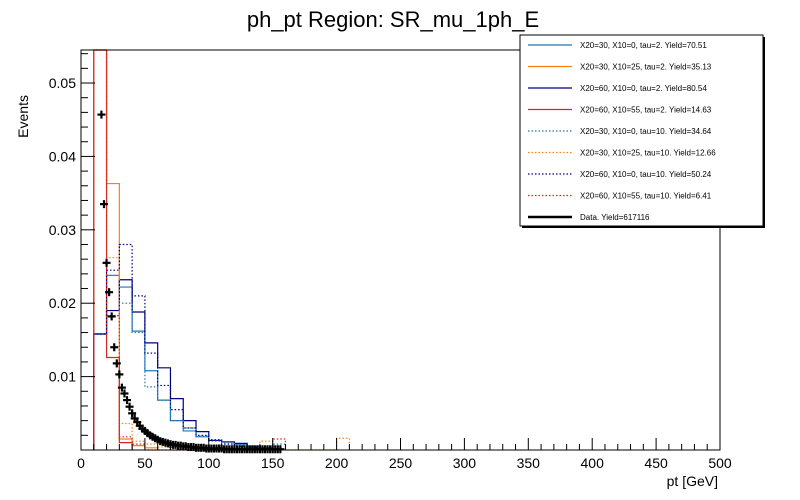  Describe the element at coordinates (273, 463) in the screenshot. I see `x-tick-label: 150` at that location.